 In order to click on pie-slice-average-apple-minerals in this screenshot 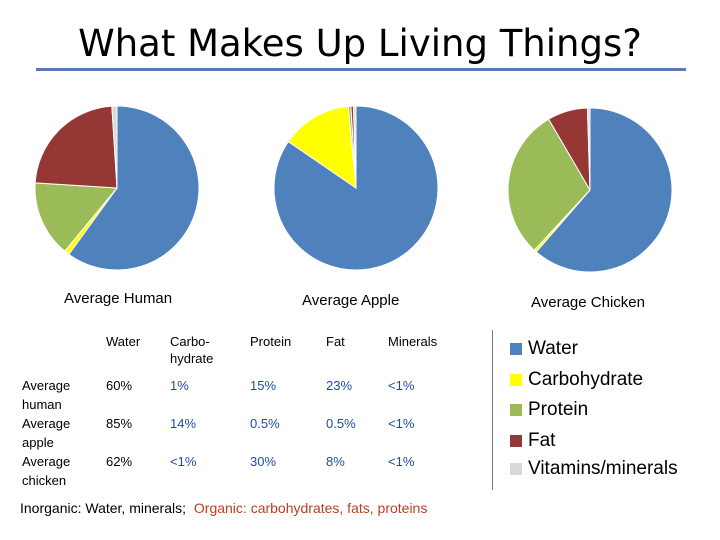, I will do `click(354, 147)`.